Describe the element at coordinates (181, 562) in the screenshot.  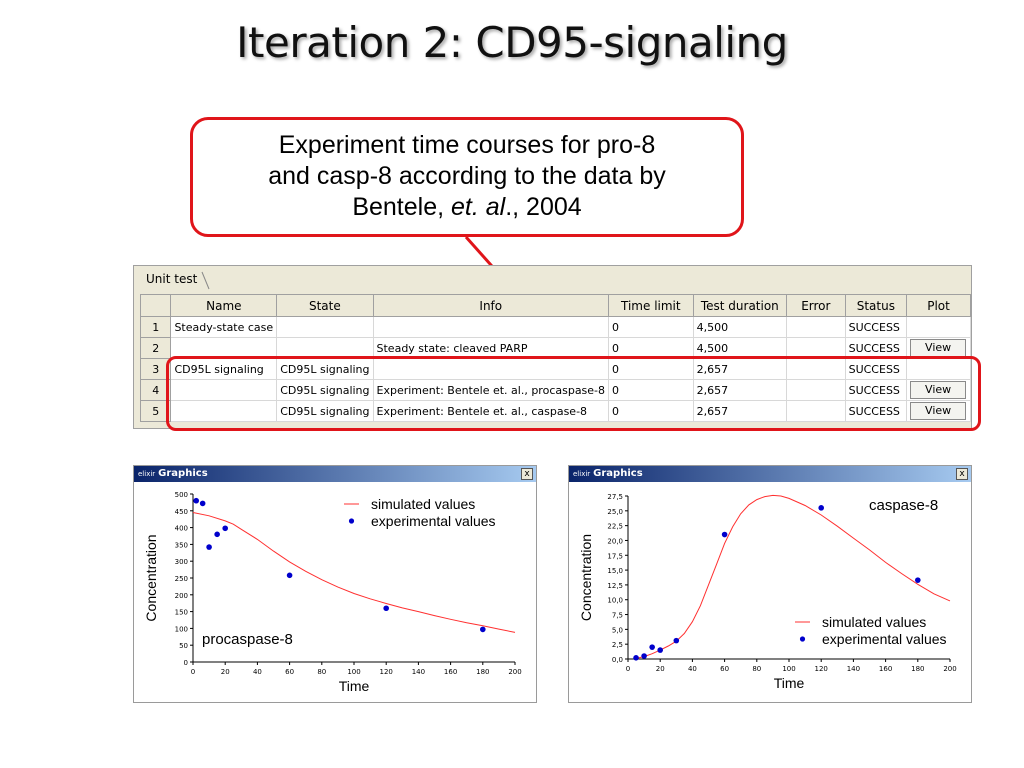
I see `y-tick-label: 300` at that location.